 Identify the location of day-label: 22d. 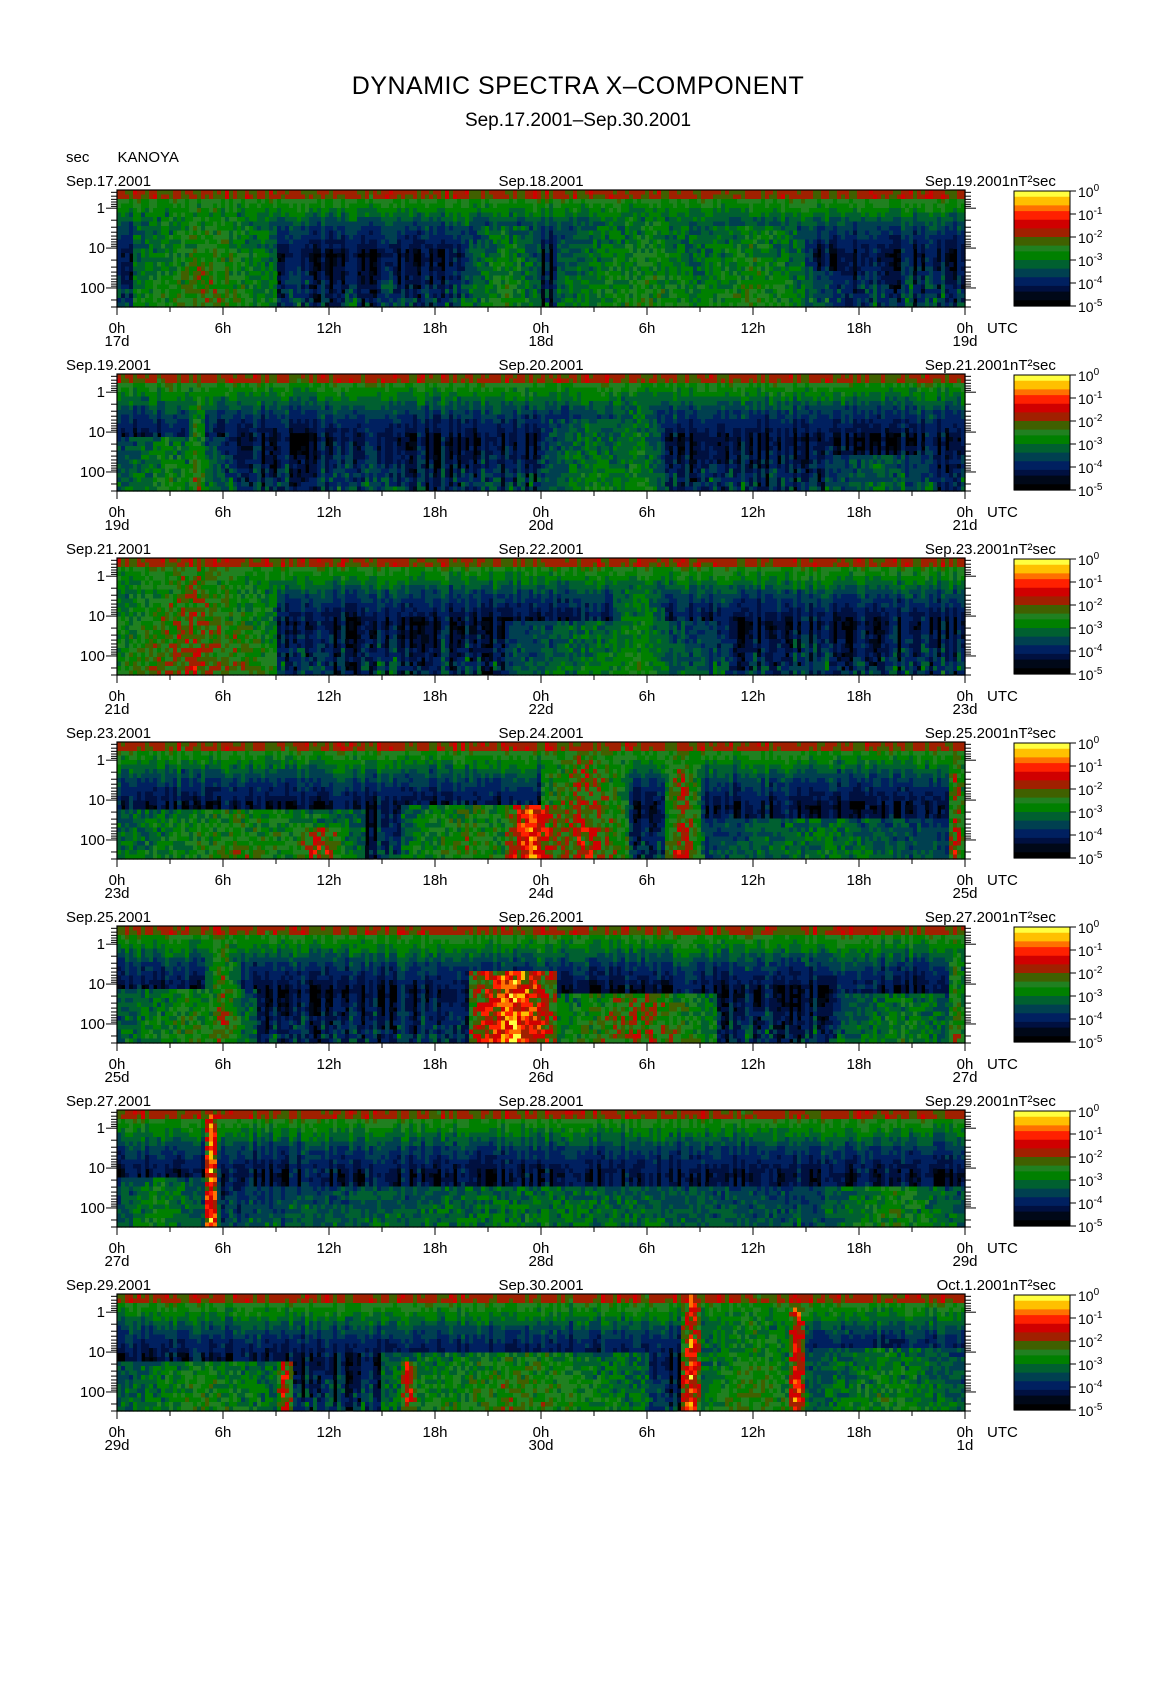
(540, 709).